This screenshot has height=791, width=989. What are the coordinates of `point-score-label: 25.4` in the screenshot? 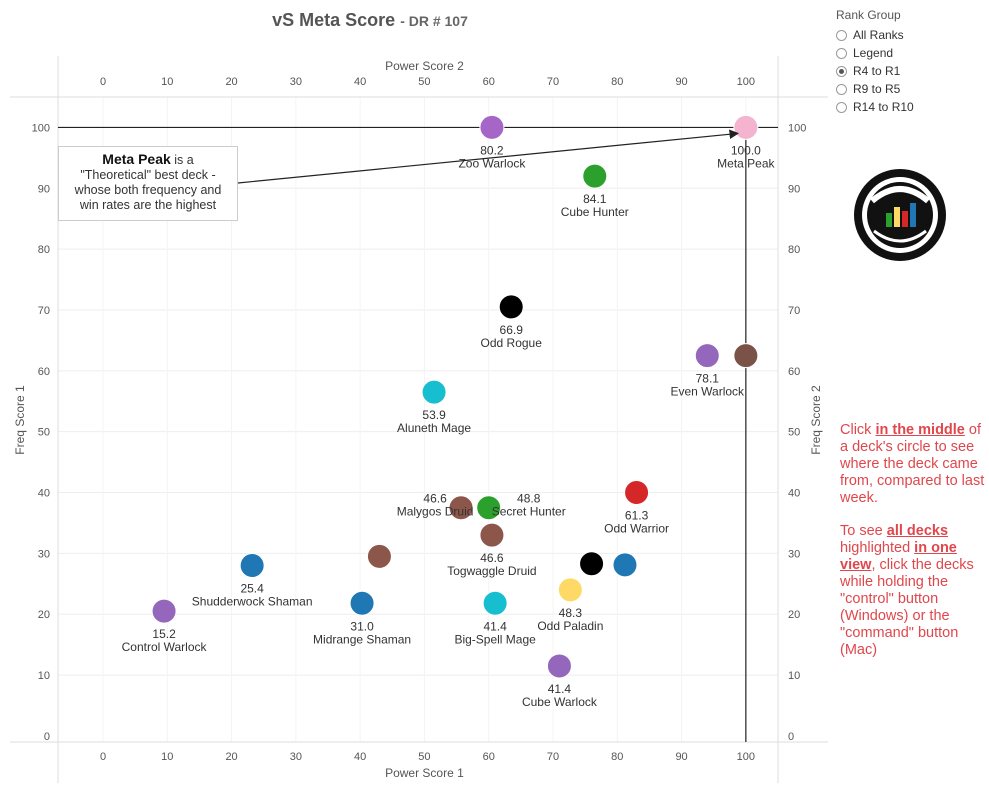 It's located at (252, 589).